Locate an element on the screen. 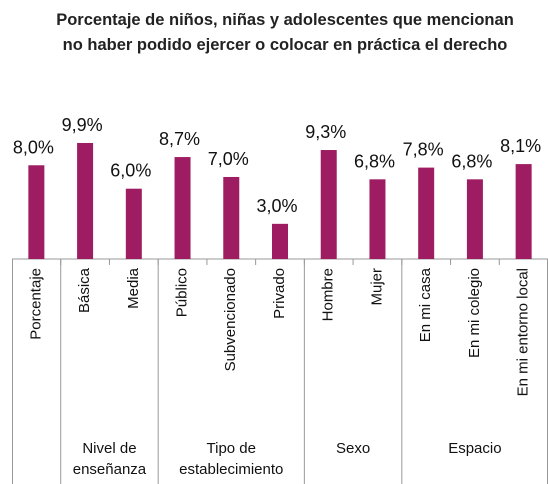 This screenshot has width=548, height=484. value-label: 3,0% is located at coordinates (276, 206).